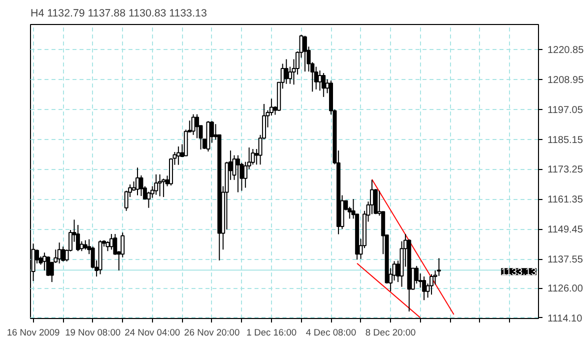  I want to click on y-tick-label: 1220.85, so click(566, 50).